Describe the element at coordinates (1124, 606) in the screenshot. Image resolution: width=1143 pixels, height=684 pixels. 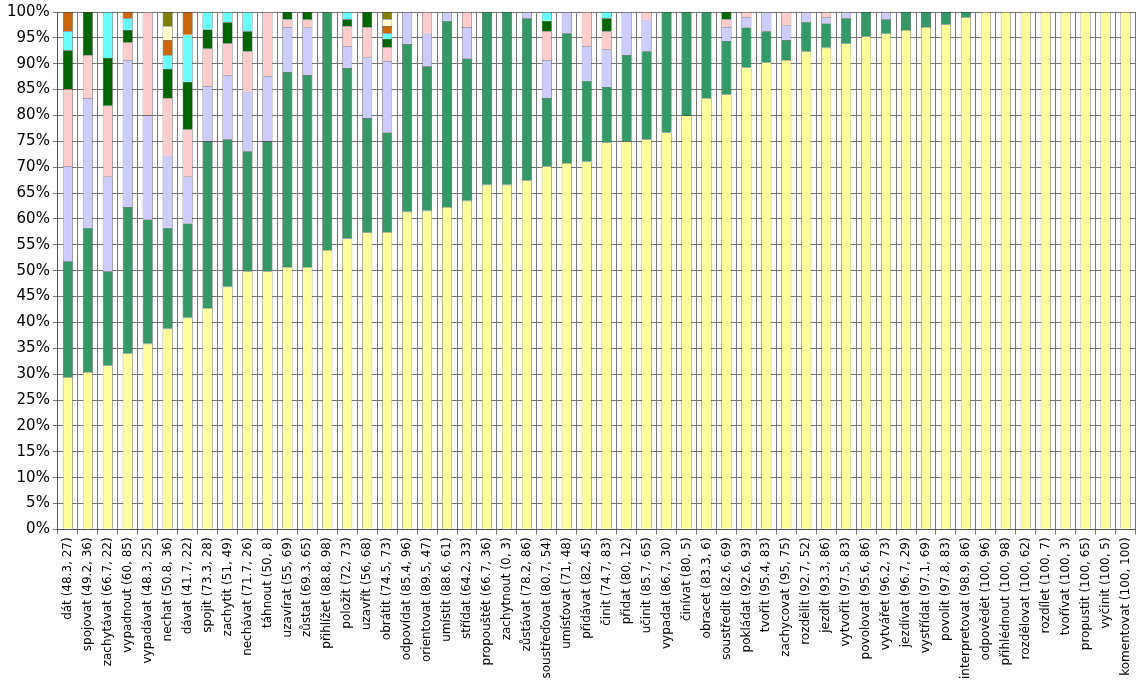
I see `x-tick-label: komentovat (100, 100)` at that location.